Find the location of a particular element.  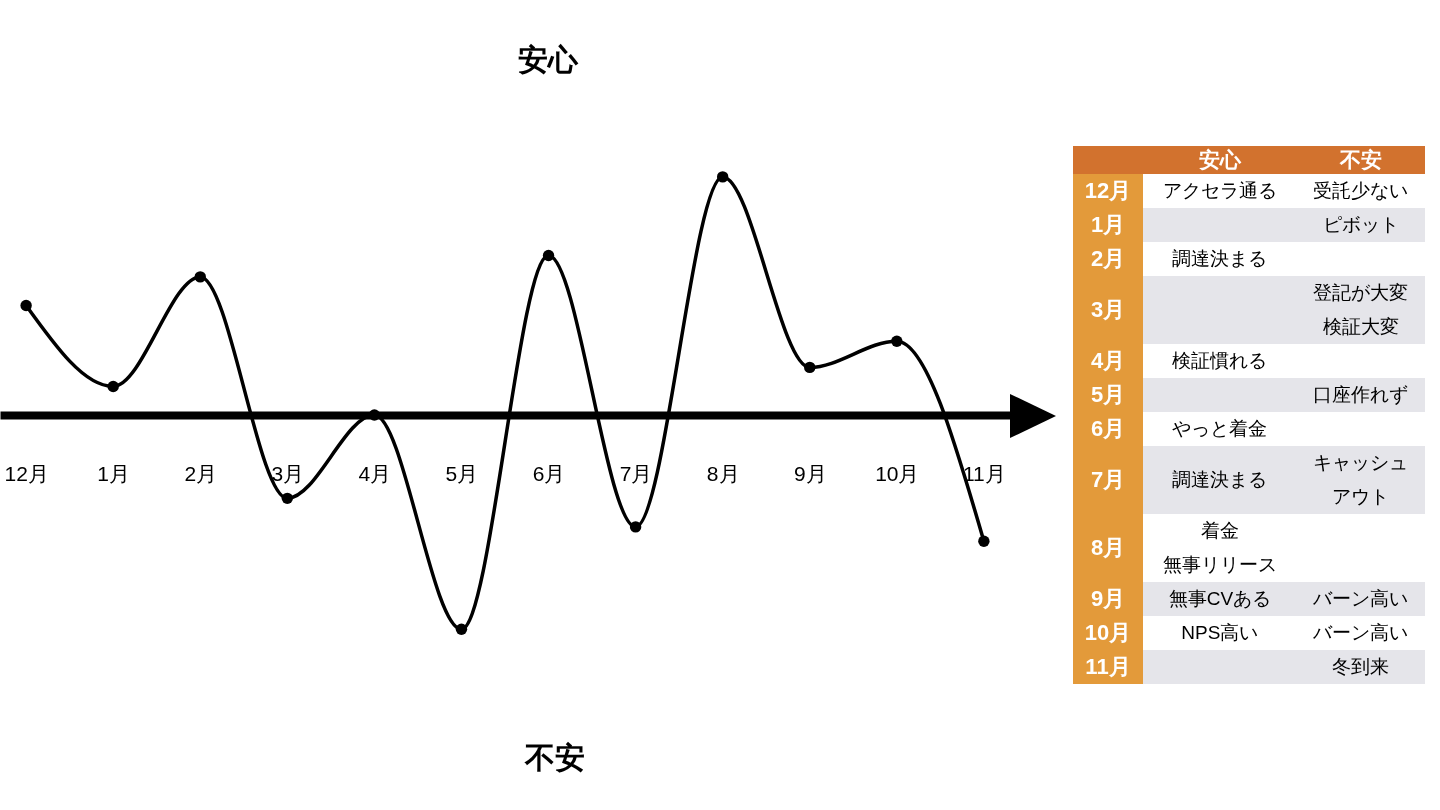

x-tick-label: 10月 is located at coordinates (897, 473).